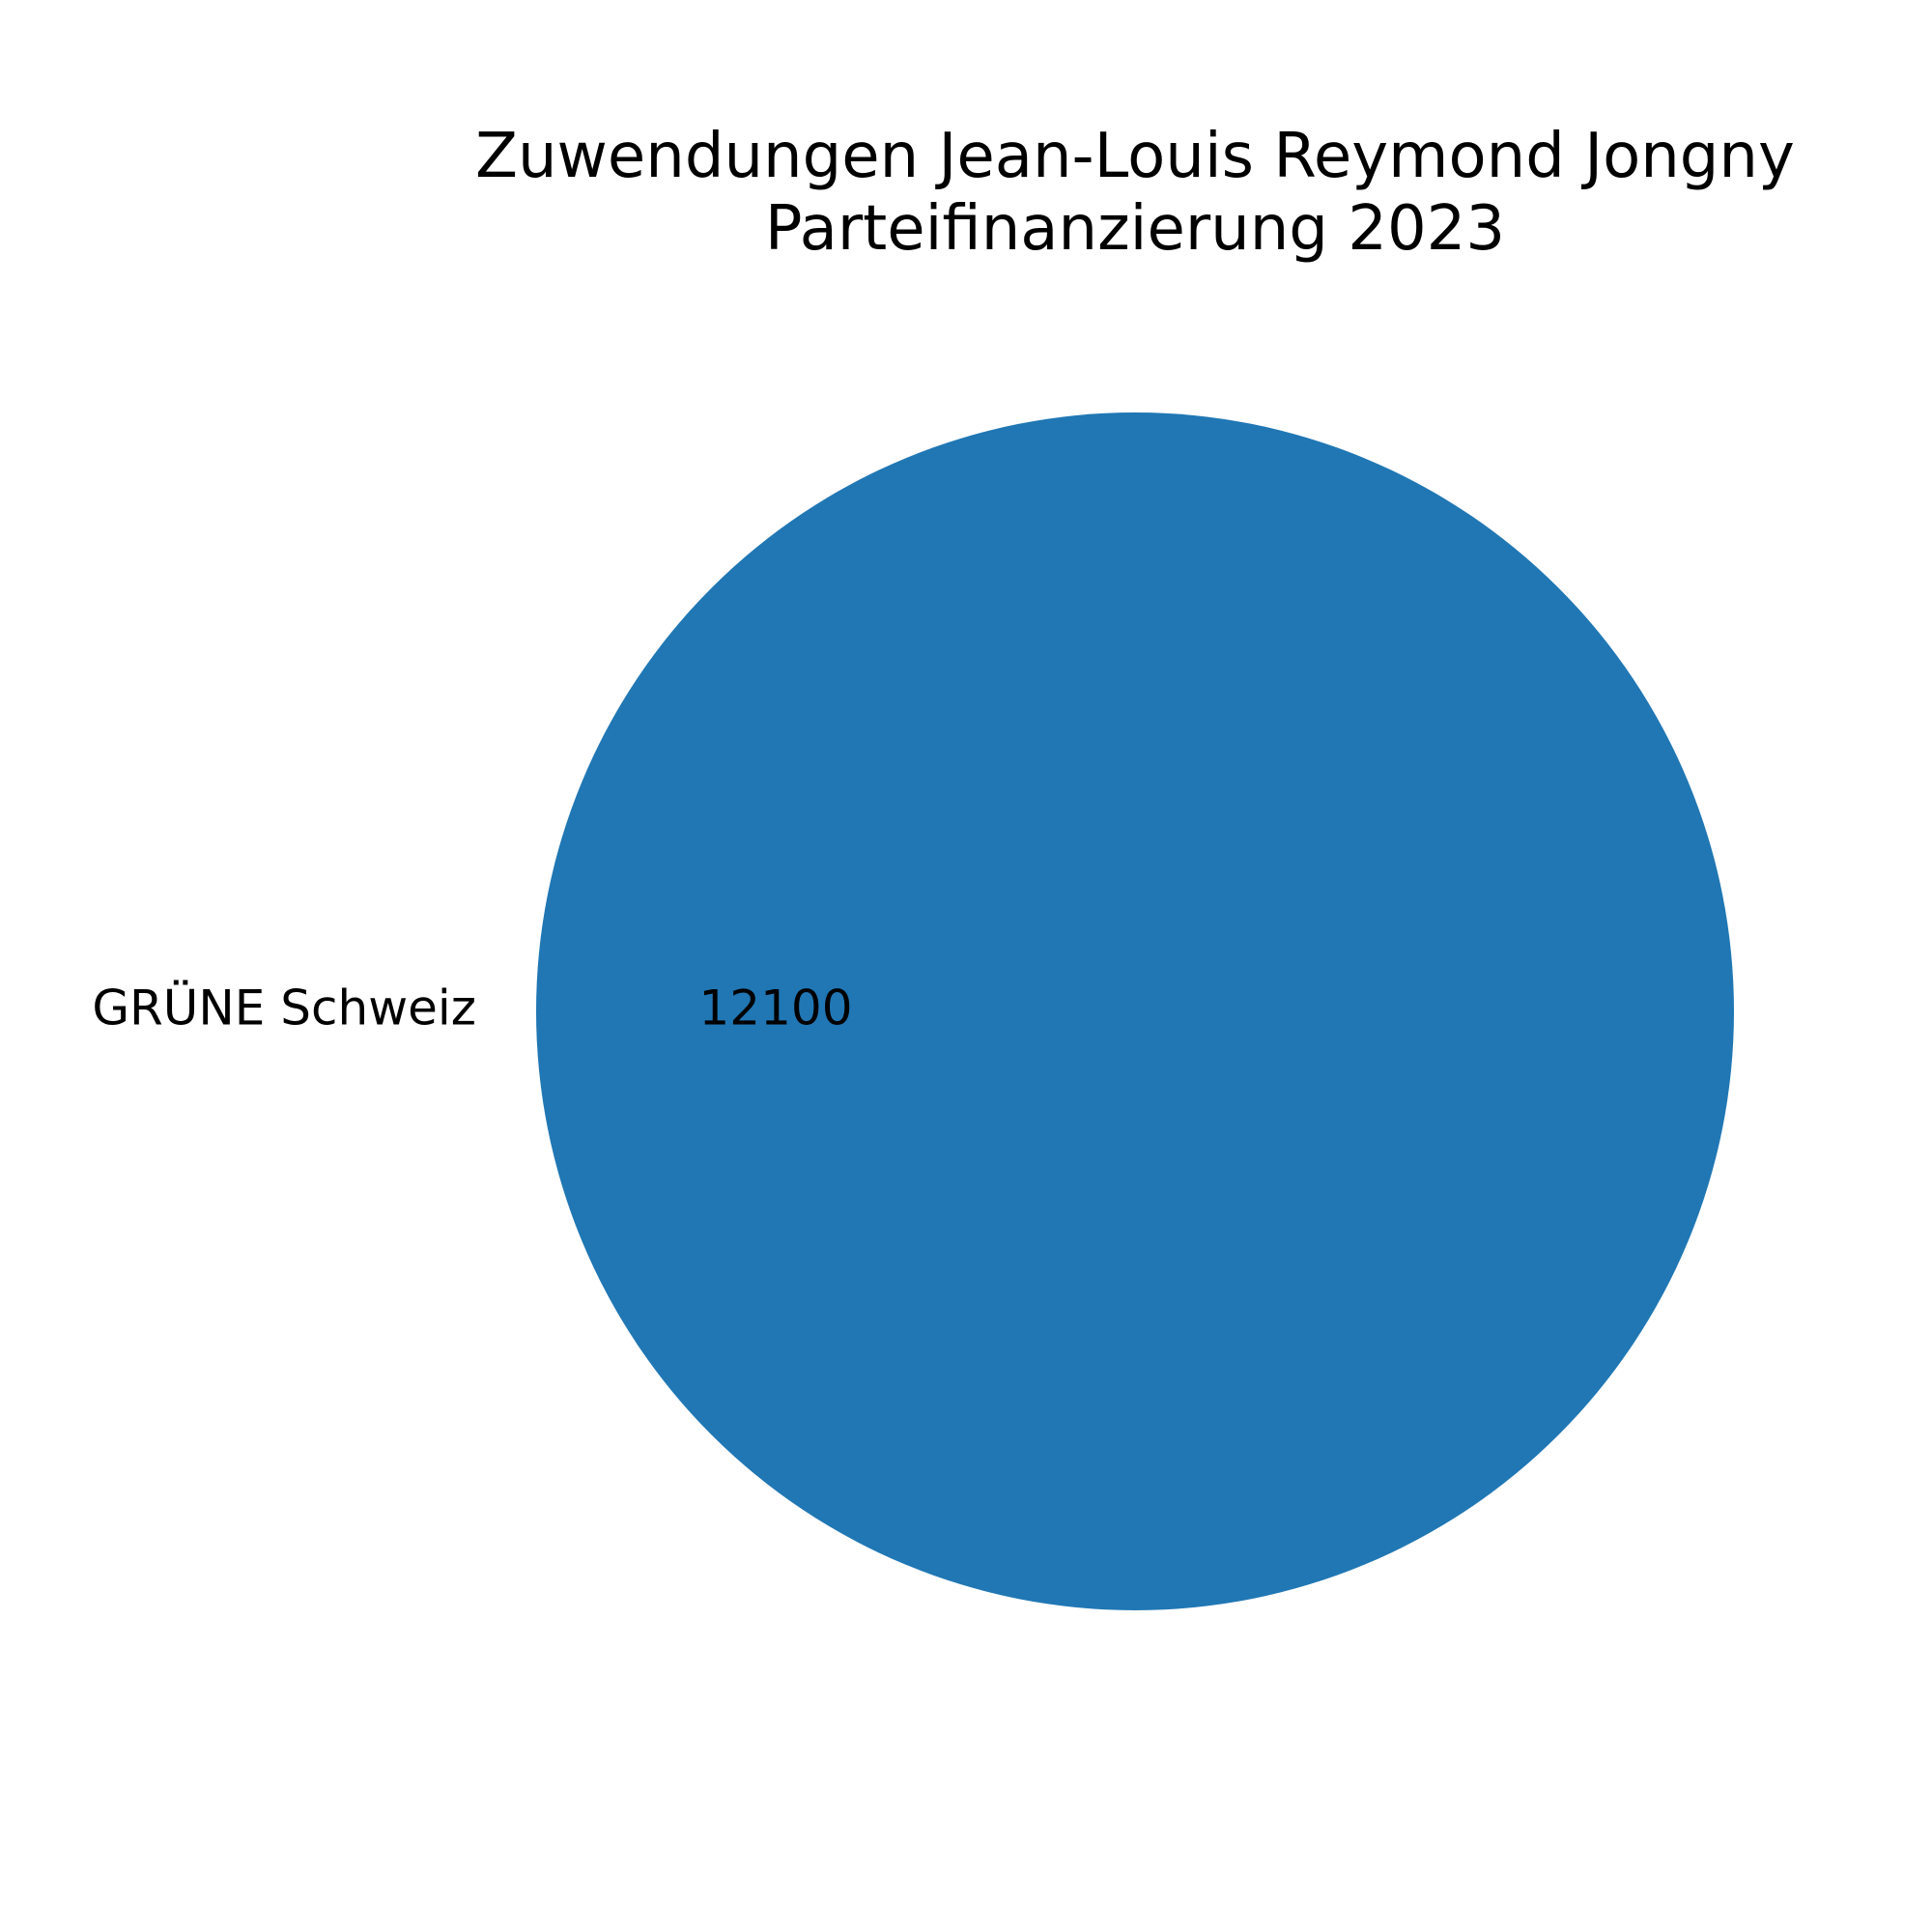 The height and width of the screenshot is (1932, 1932). Describe the element at coordinates (284, 1008) in the screenshot. I see `slice-category-label: GRÜNE Schweiz` at that location.